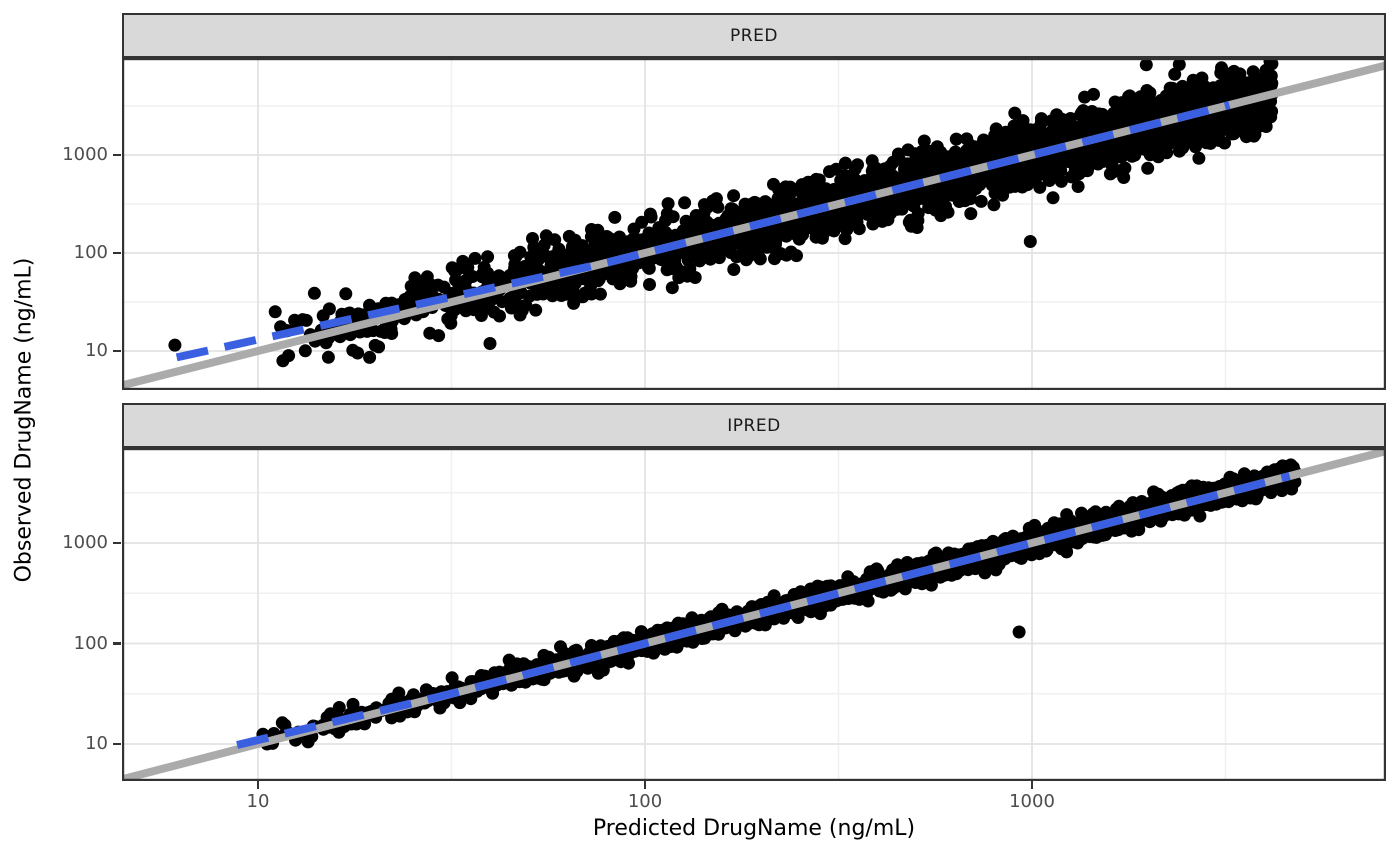 This screenshot has height=865, width=1400. I want to click on x-axis-title: Predicted DrugName (ng/mL), so click(754, 828).